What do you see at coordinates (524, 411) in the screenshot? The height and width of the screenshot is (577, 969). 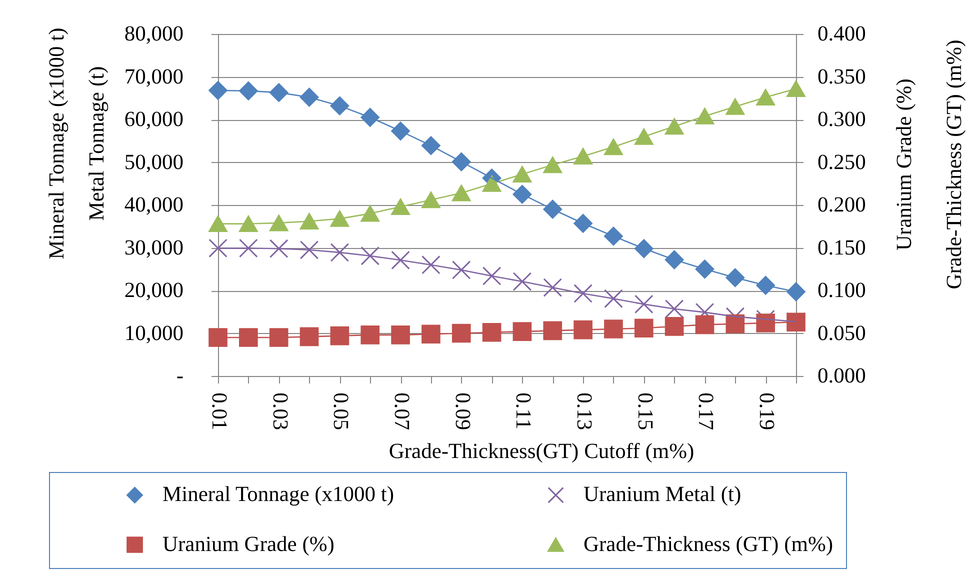 I see `x-tick-label: 0.11` at bounding box center [524, 411].